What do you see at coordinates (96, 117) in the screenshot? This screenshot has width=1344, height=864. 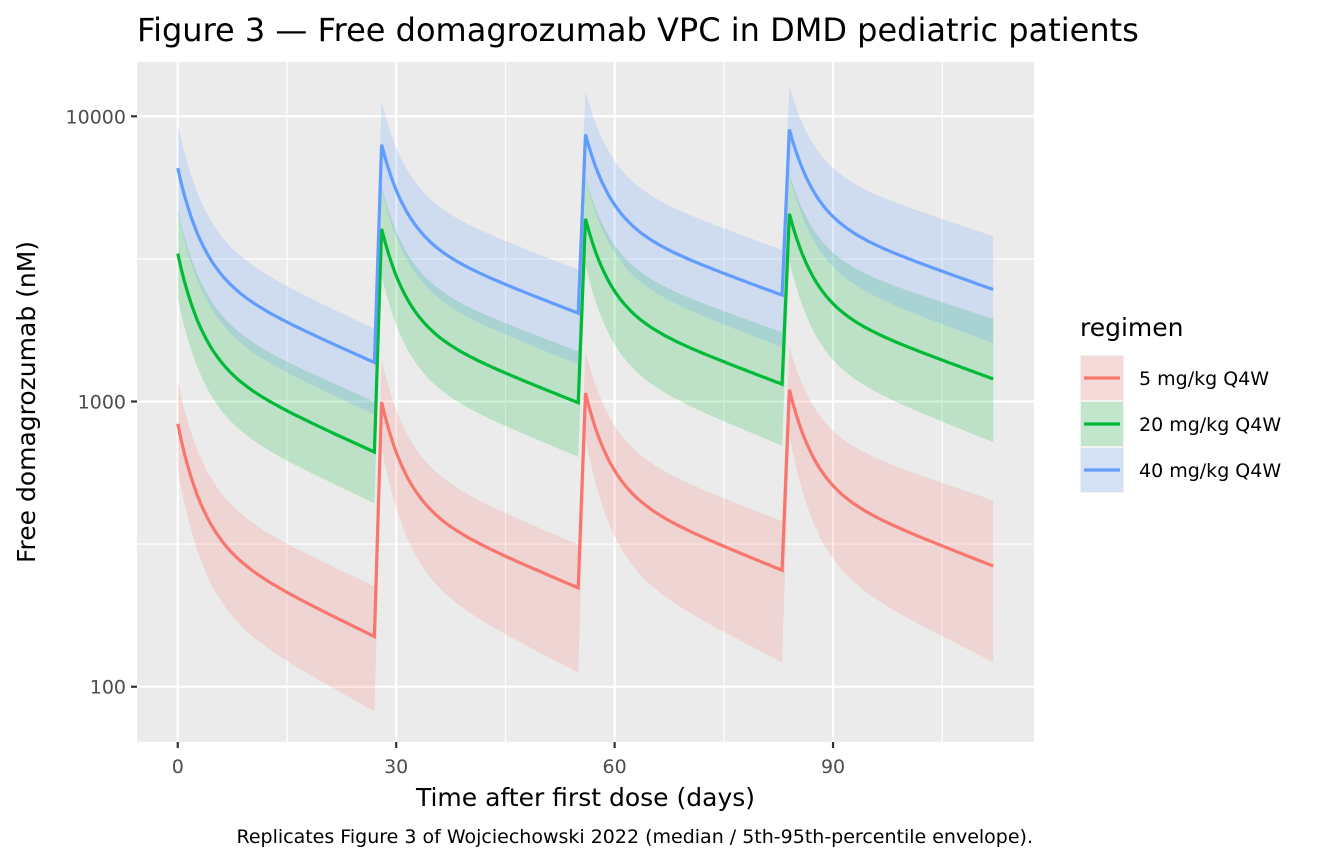 I see `y-tick-label: 10000` at bounding box center [96, 117].